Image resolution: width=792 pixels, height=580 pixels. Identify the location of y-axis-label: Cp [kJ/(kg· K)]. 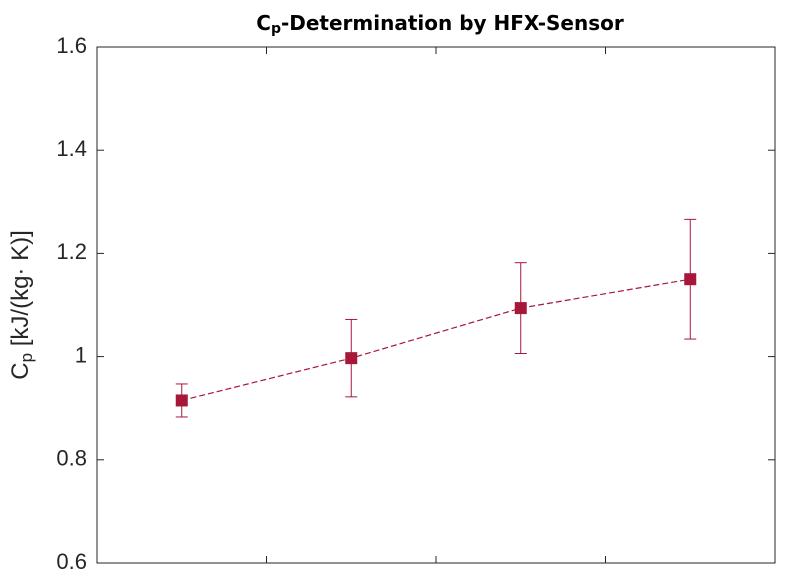
(21, 304).